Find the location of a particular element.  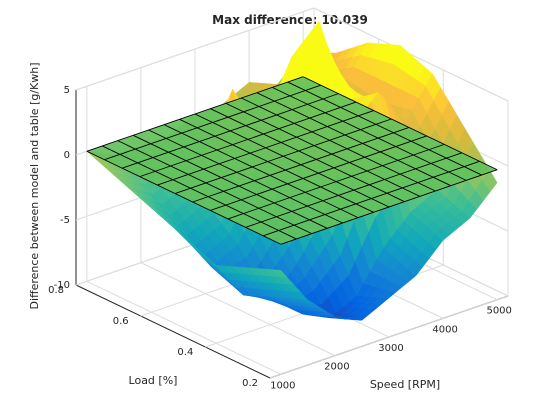

x-tick-label: 3000 is located at coordinates (390, 348).